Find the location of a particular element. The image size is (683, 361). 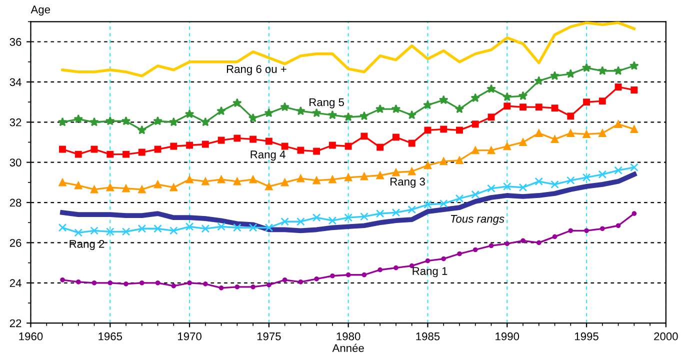

series-label: Rang 3 is located at coordinates (407, 183).